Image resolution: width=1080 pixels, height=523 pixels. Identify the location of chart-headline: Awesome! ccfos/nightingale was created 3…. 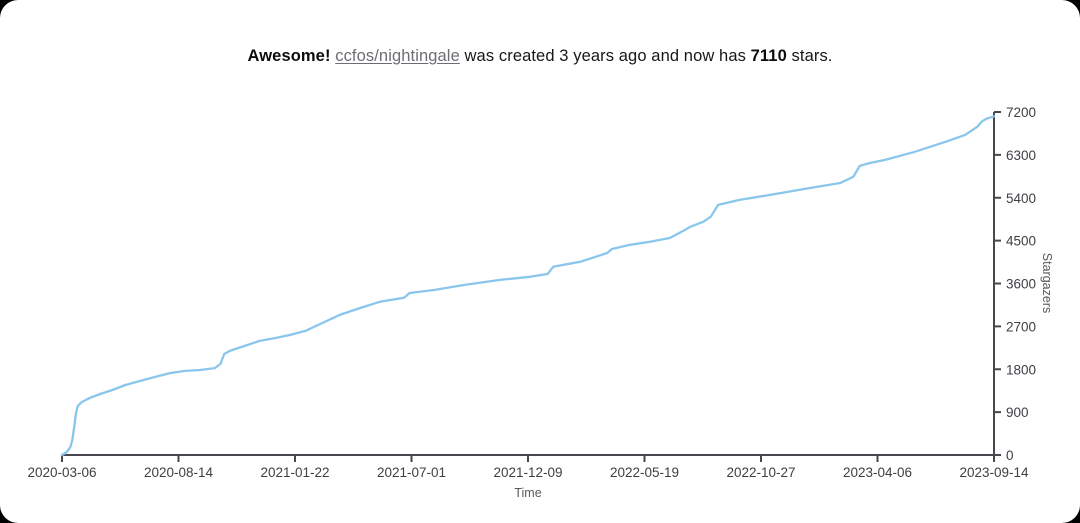
(540, 56).